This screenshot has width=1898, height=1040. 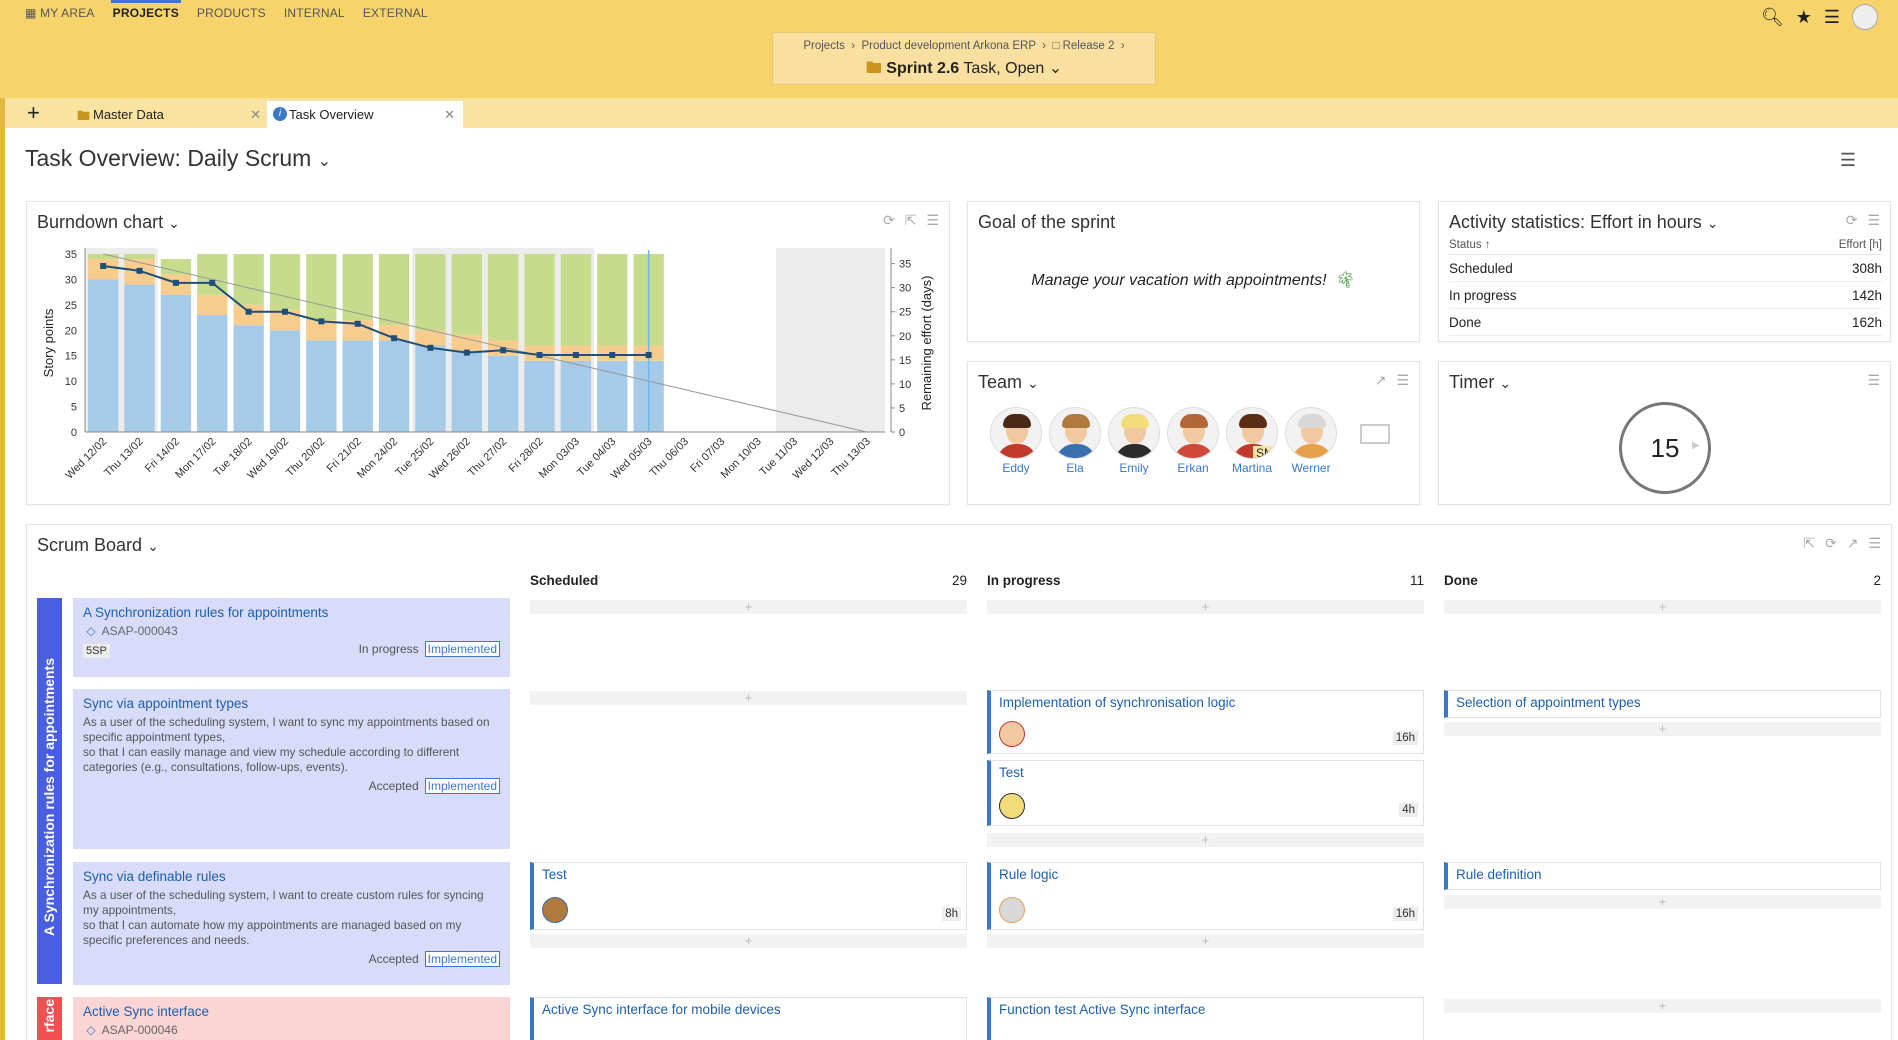 What do you see at coordinates (824, 46) in the screenshot?
I see `breadcrumb-projects: Projects` at bounding box center [824, 46].